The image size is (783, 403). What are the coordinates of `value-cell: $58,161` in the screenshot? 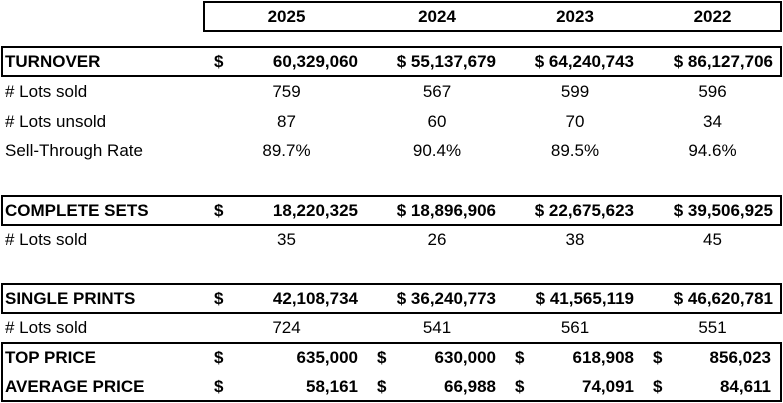 It's located at (286, 386).